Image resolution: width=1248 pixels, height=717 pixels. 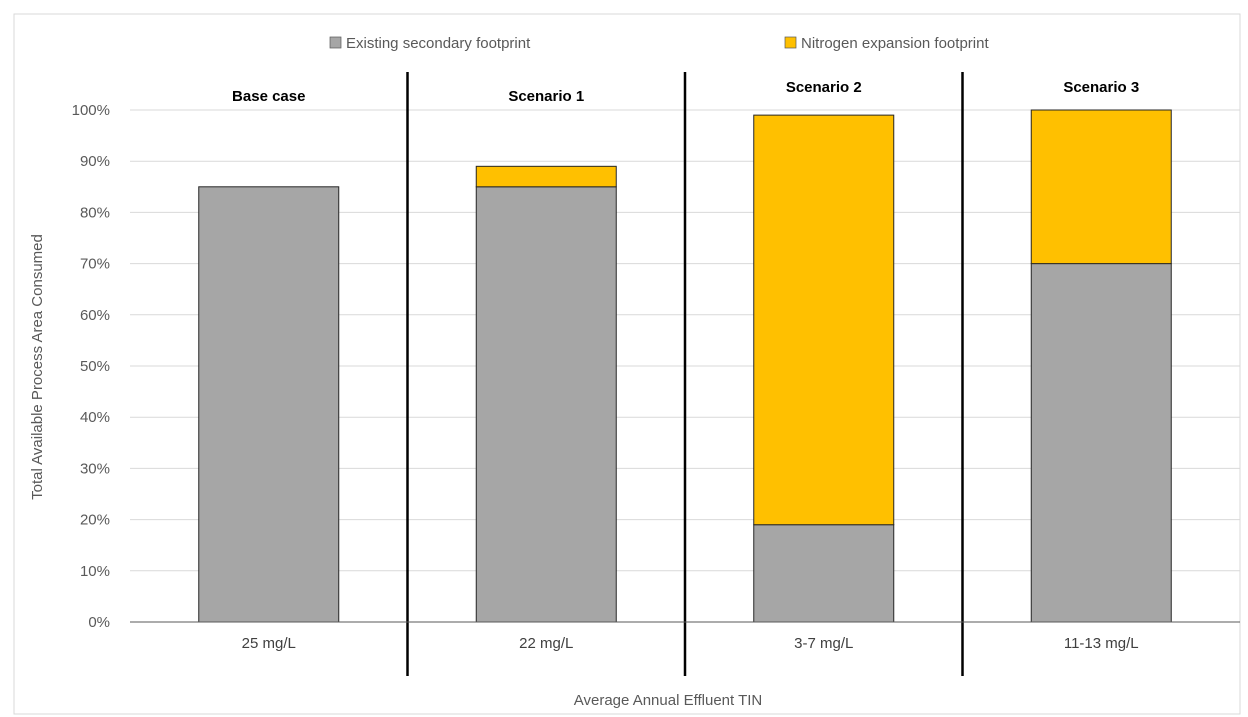 What do you see at coordinates (1101, 87) in the screenshot?
I see `group-label: Scenario 3` at bounding box center [1101, 87].